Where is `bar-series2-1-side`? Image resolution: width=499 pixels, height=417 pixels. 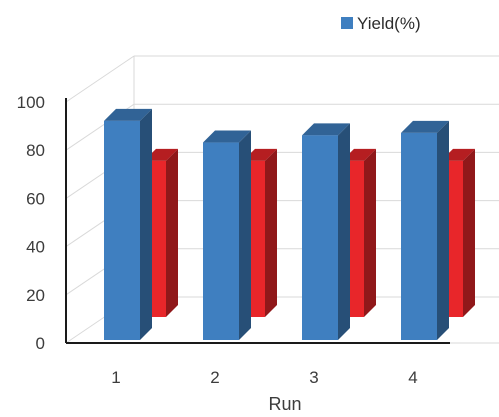
bar-series2-1-side is located at coordinates (172, 232).